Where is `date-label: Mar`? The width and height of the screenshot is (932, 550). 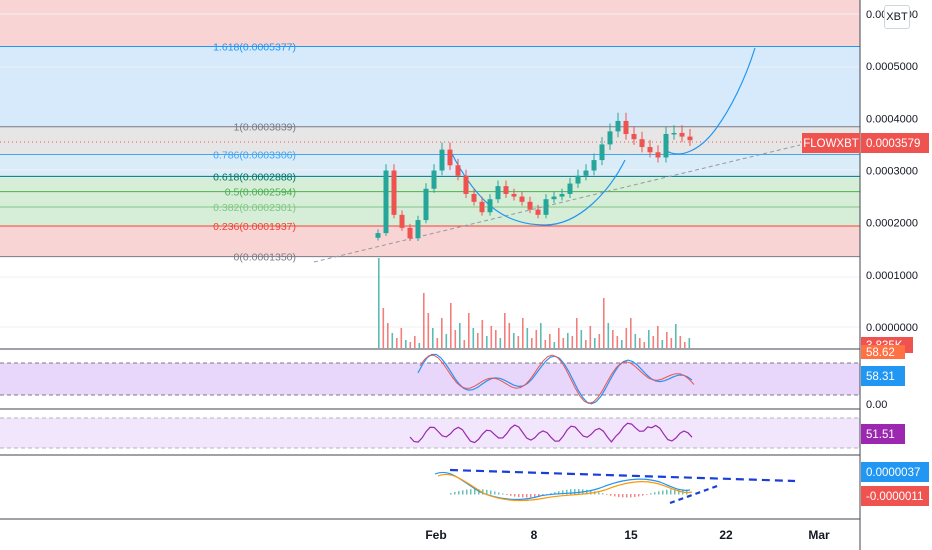 date-label: Mar is located at coordinates (819, 535).